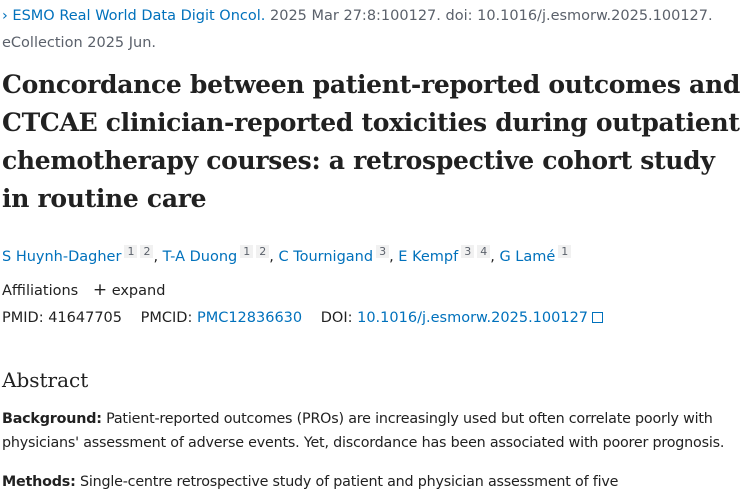 This screenshot has width=750, height=500. Describe the element at coordinates (85, 318) in the screenshot. I see `pmid-value: 41647705` at that location.